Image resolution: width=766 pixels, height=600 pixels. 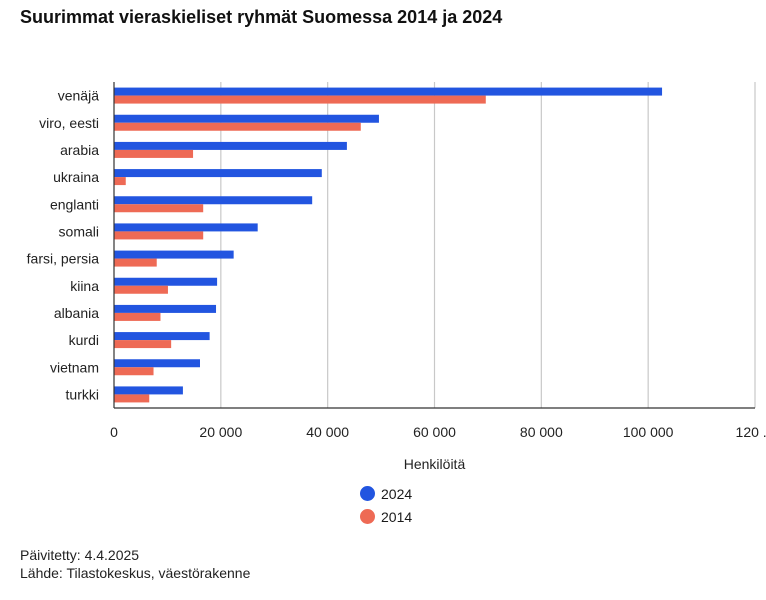 I want to click on updated-date: Päivitetty: 4.4.2025, so click(x=80, y=555).